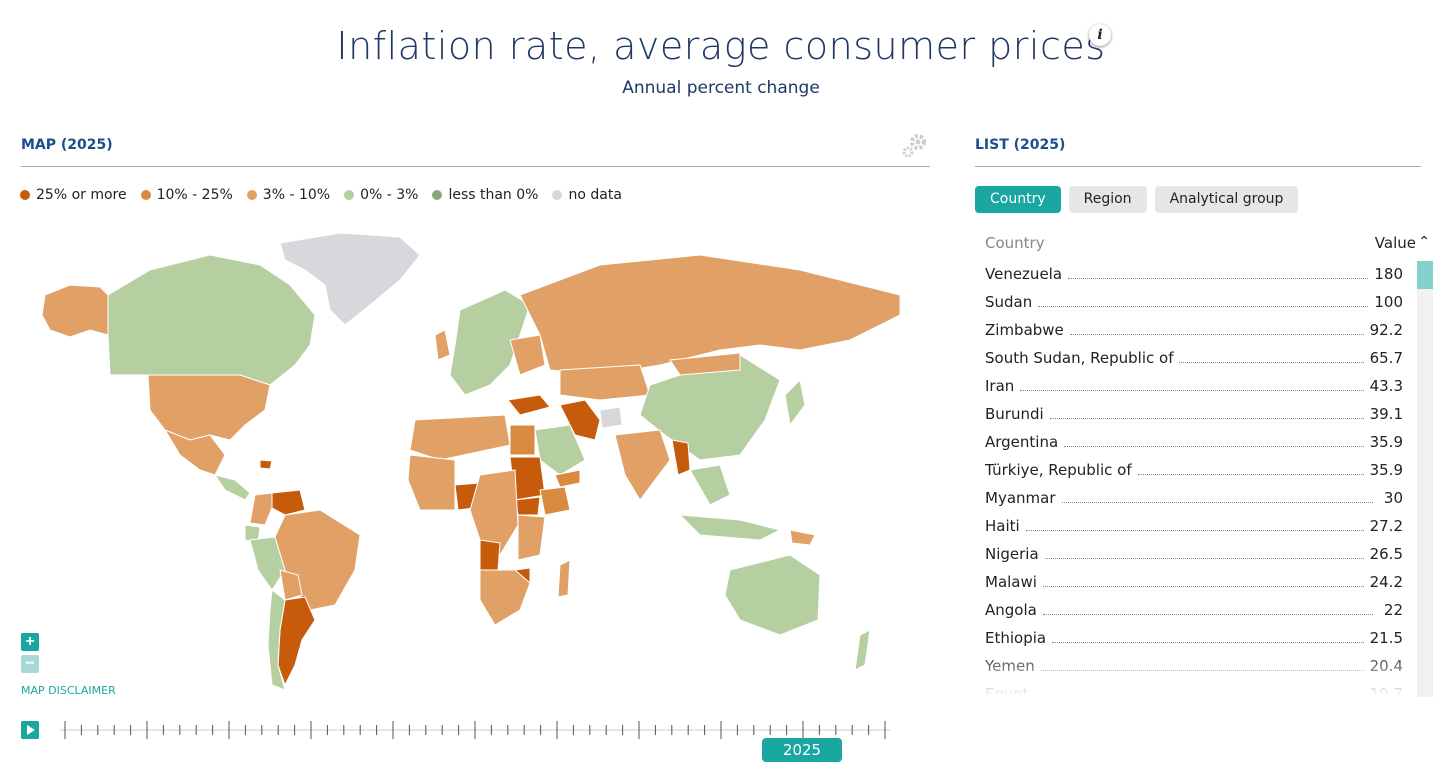 This screenshot has height=765, width=1442. Describe the element at coordinates (1386, 638) in the screenshot. I see `country-value: 21.5` at that location.